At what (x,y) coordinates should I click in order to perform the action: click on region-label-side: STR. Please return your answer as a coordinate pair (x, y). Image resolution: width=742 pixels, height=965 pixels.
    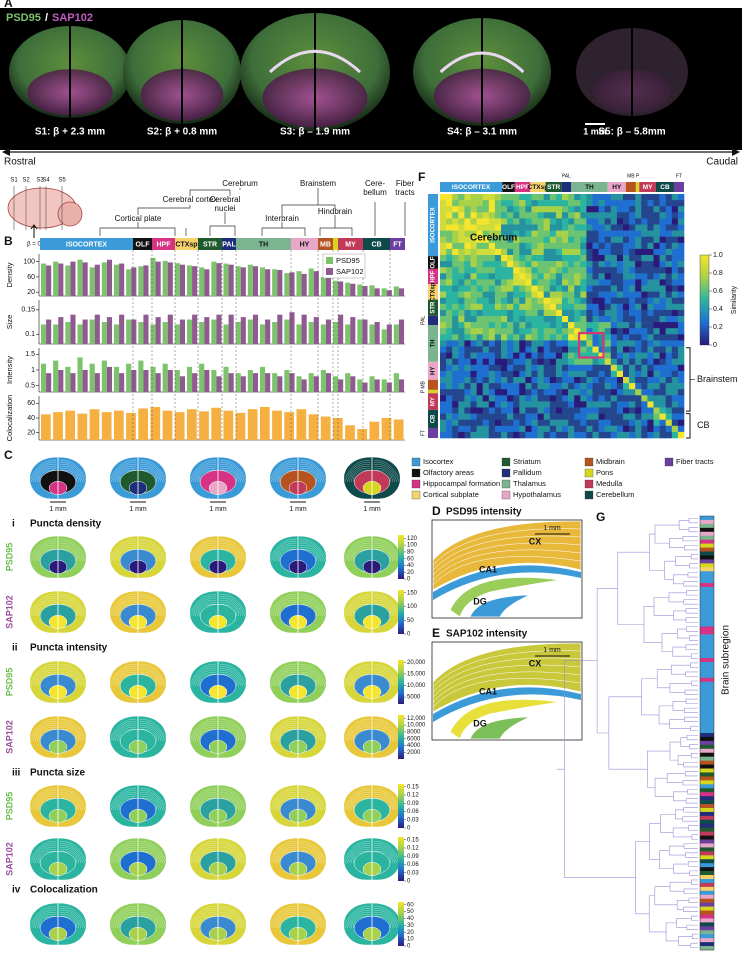
    Looking at the image, I should click on (434, 307).